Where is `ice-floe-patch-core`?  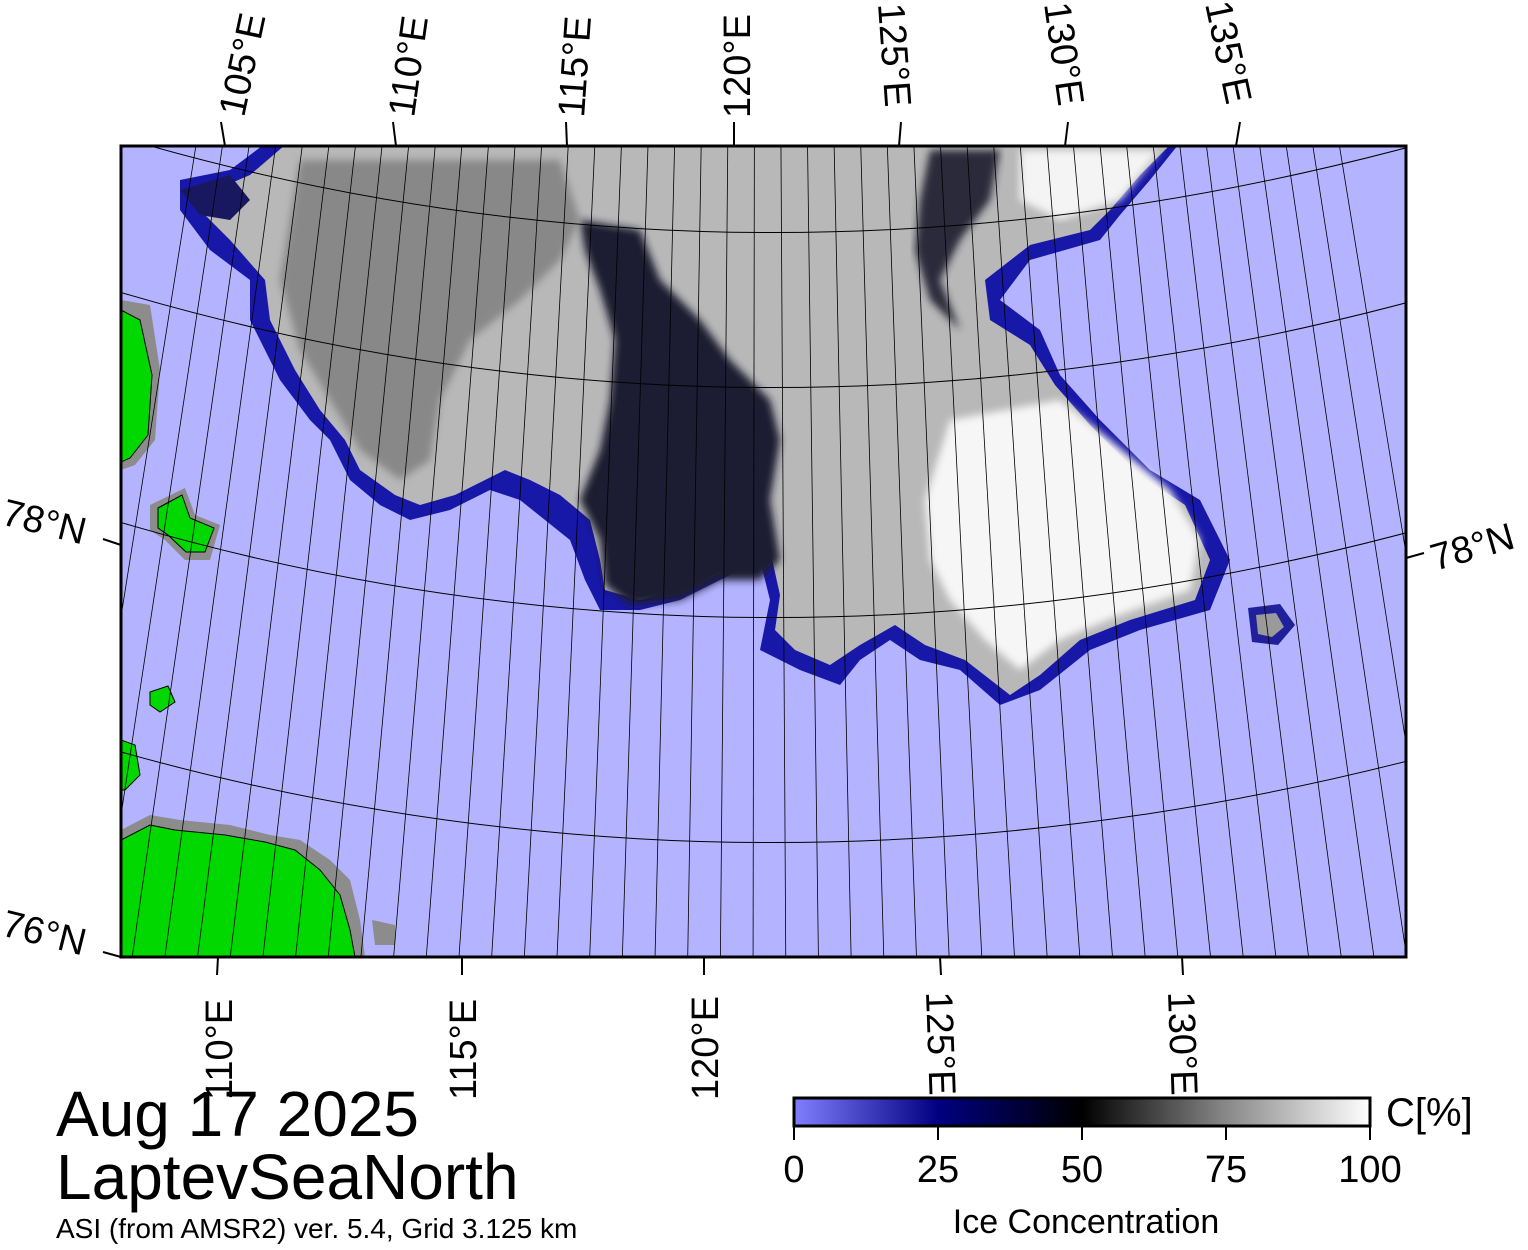
ice-floe-patch-core is located at coordinates (1270, 625).